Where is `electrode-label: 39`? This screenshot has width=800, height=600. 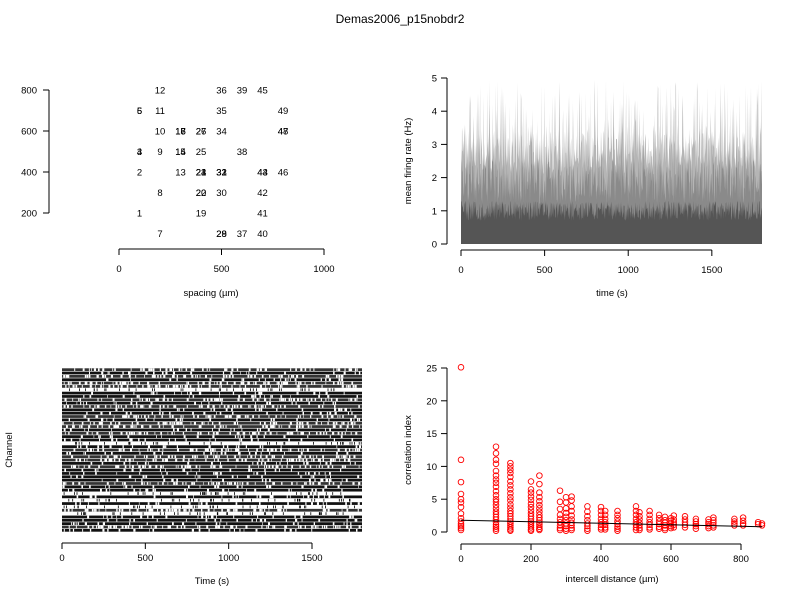 electrode-label: 39 is located at coordinates (242, 91).